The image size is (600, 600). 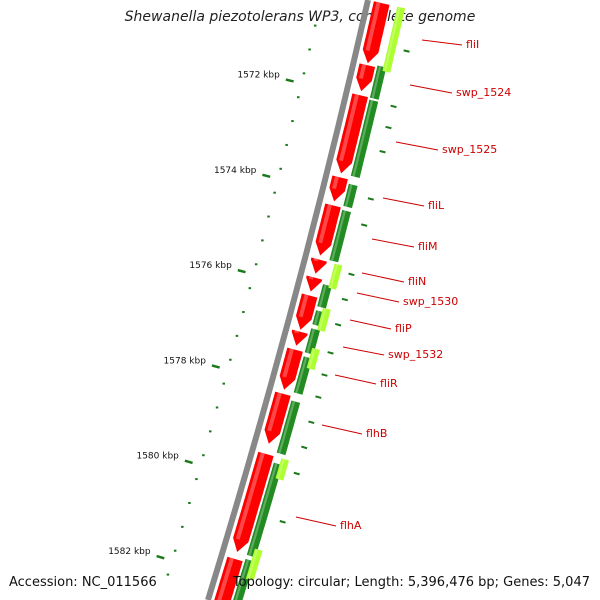 I want to click on cds-segment-8-shade, so click(x=287, y=427).